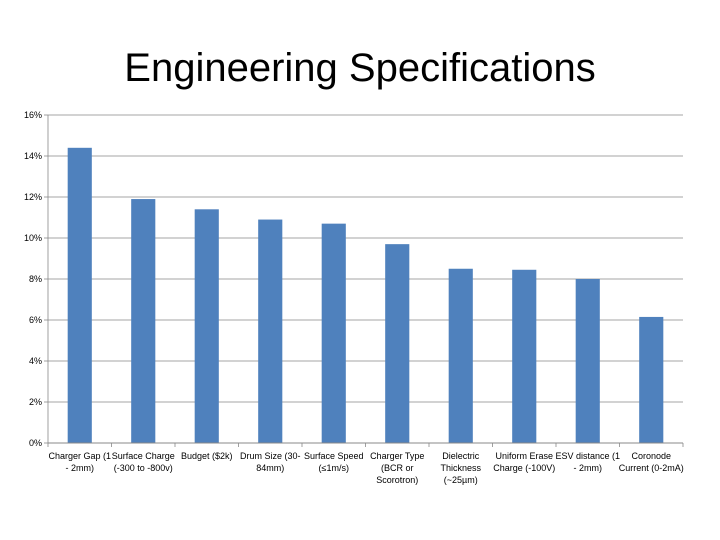  What do you see at coordinates (460, 468) in the screenshot?
I see `category-label: Dielectric Thickness (~25µm)` at bounding box center [460, 468].